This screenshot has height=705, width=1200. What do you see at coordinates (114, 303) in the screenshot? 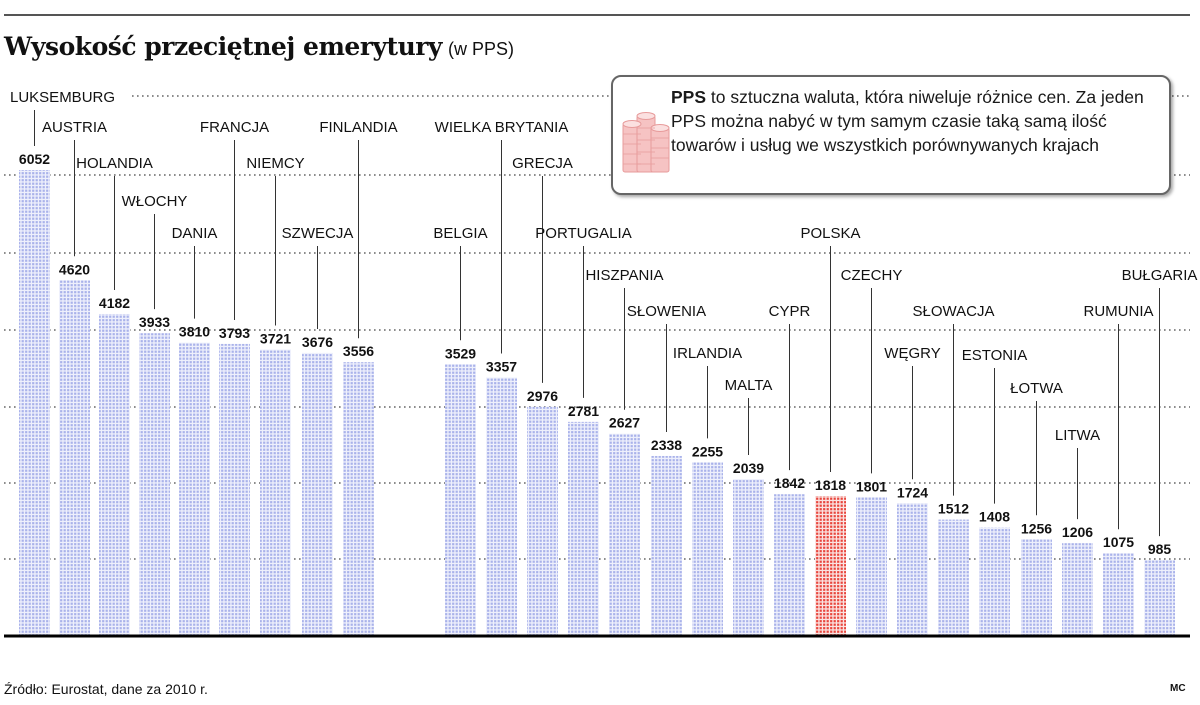
I see `value-label: 4182` at bounding box center [114, 303].